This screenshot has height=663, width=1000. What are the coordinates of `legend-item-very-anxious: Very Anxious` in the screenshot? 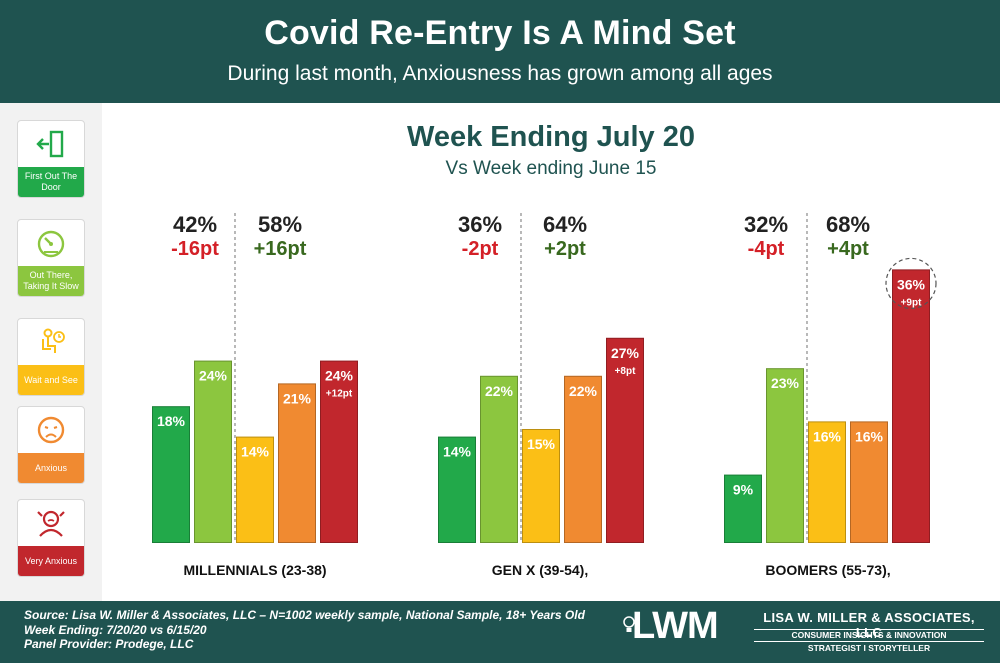 It's located at (51, 538).